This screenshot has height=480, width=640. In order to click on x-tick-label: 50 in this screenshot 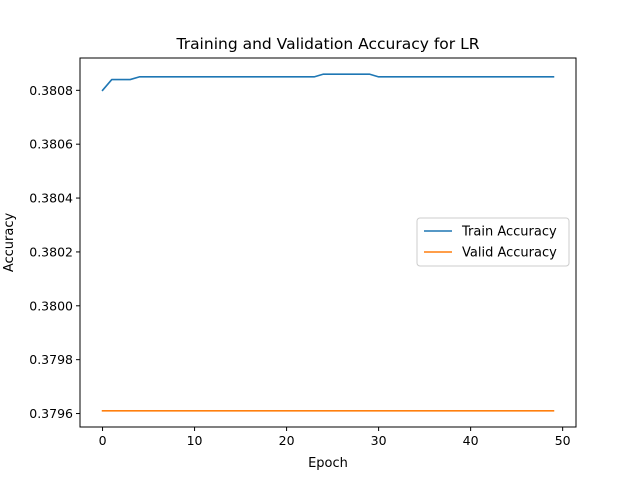, I will do `click(563, 440)`.